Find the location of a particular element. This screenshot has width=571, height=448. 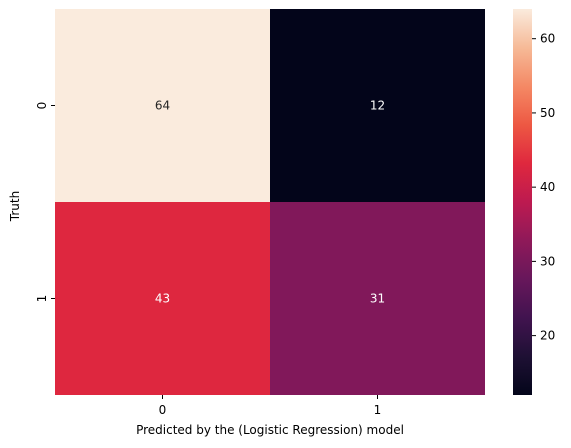

colorbar-tick-label: 20 is located at coordinates (547, 336).